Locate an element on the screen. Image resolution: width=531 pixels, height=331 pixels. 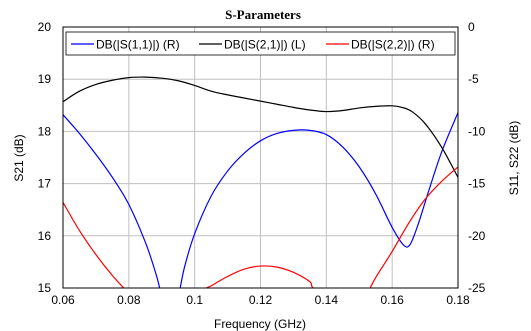
y-right-tick-label: -20 is located at coordinates (477, 236).